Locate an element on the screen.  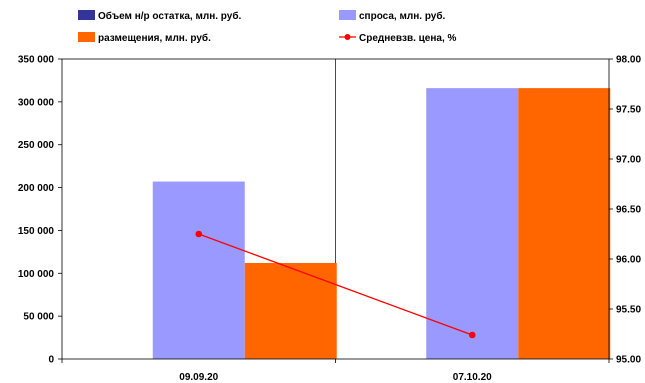
y-left-tick-label: 350 000 is located at coordinates (36, 60).